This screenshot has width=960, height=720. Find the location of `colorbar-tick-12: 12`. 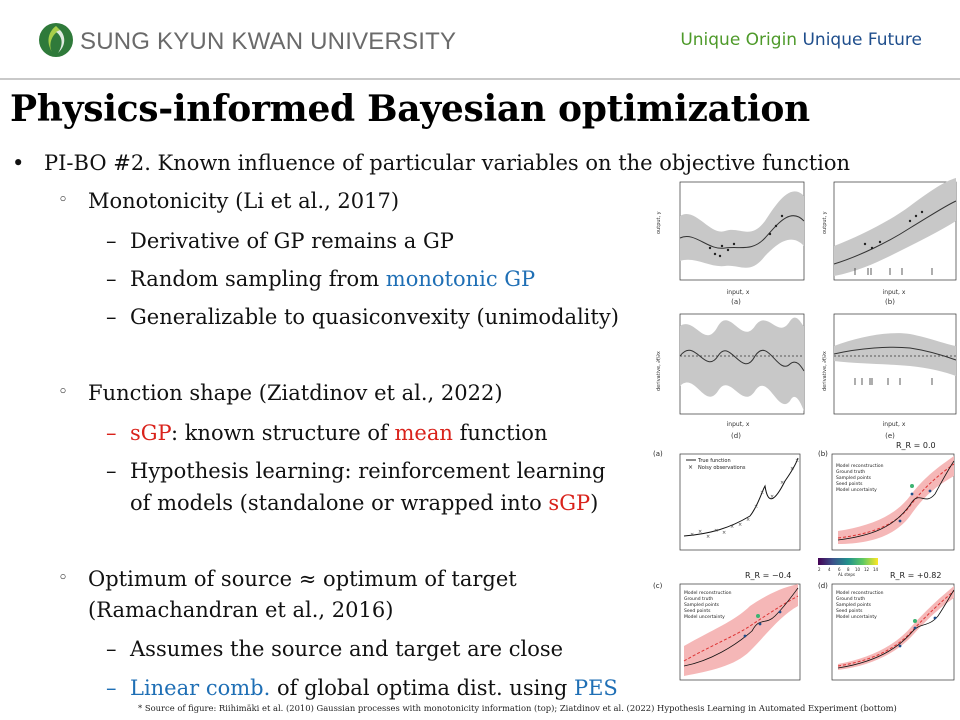

colorbar-tick-12: 12 is located at coordinates (867, 569).